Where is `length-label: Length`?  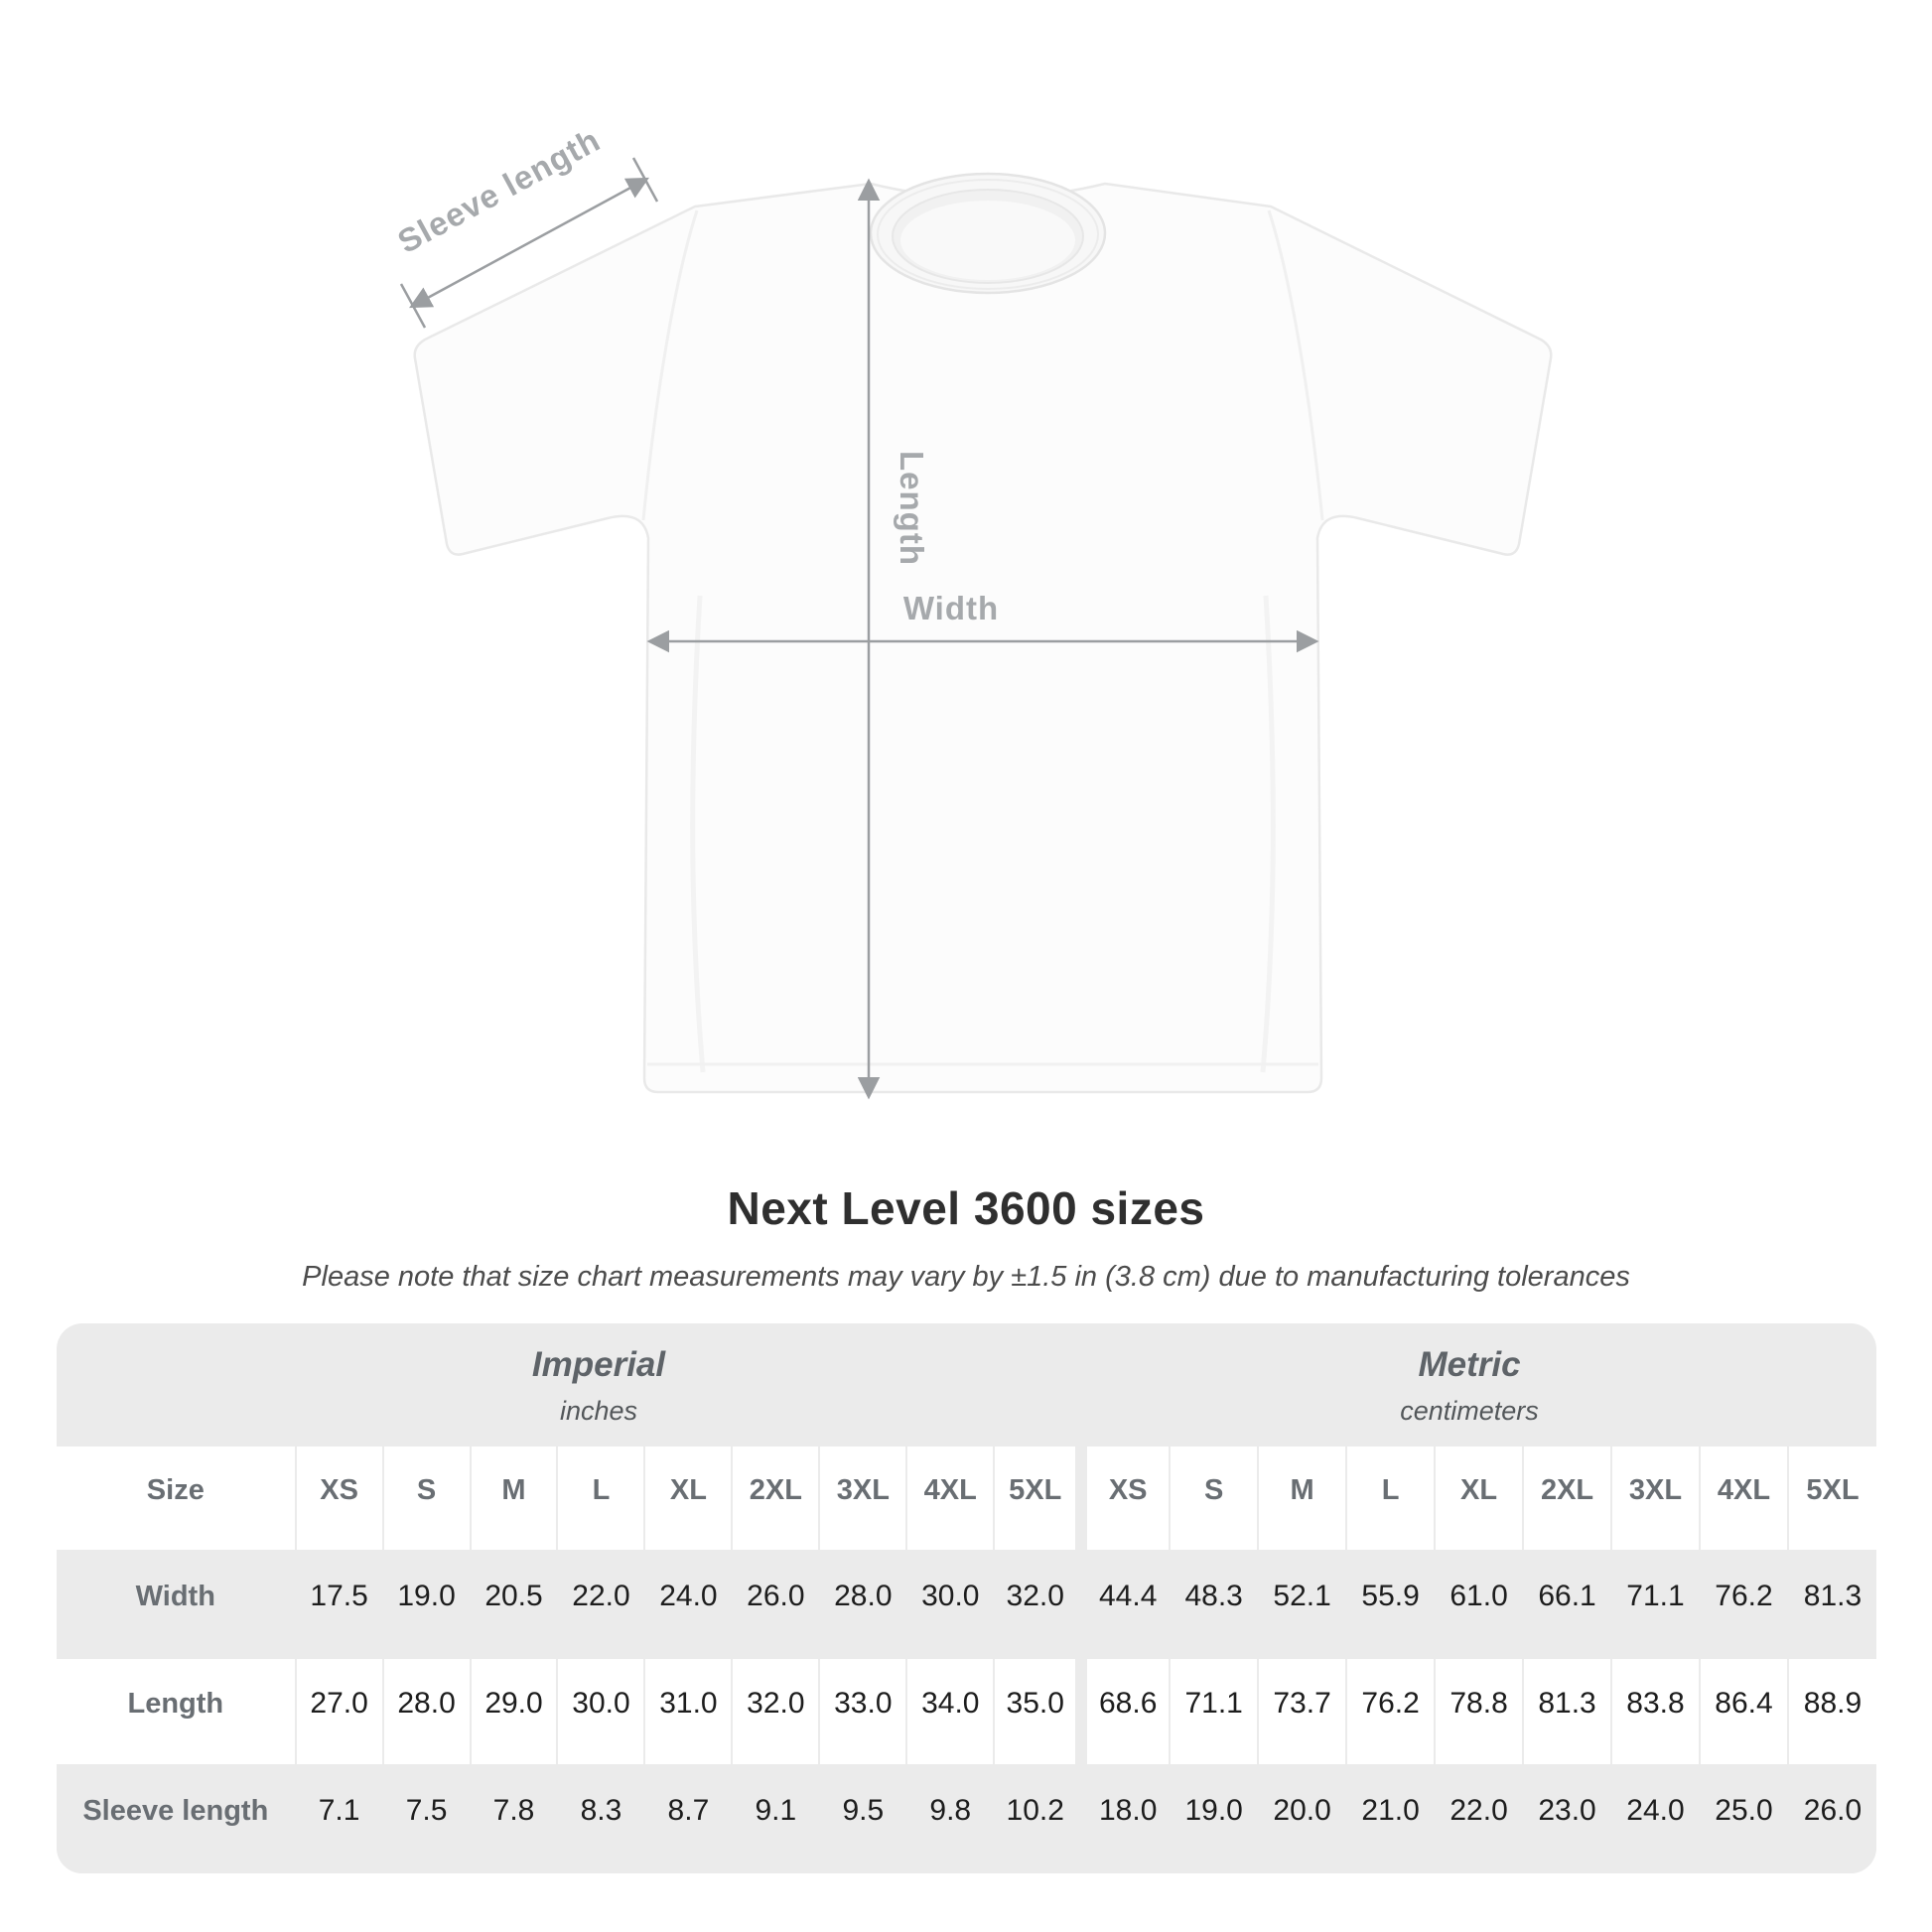
length-label: Length is located at coordinates (912, 508).